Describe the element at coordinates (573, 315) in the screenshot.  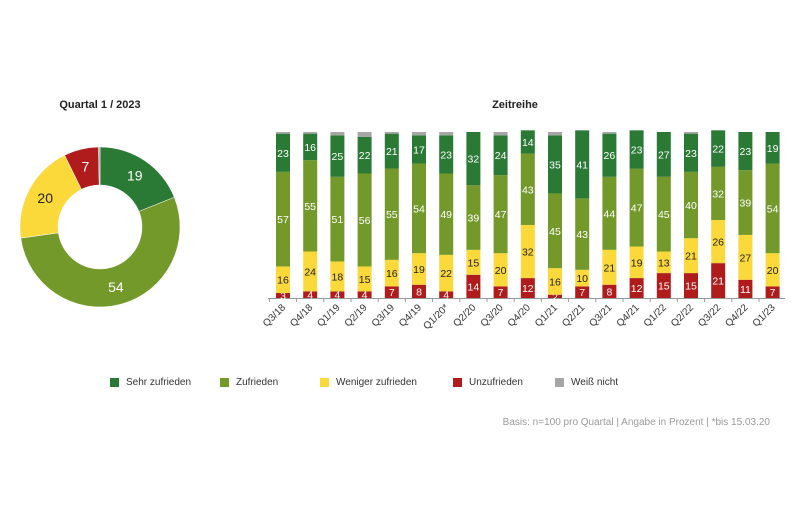
I see `x-tick-label: Q2/21` at that location.